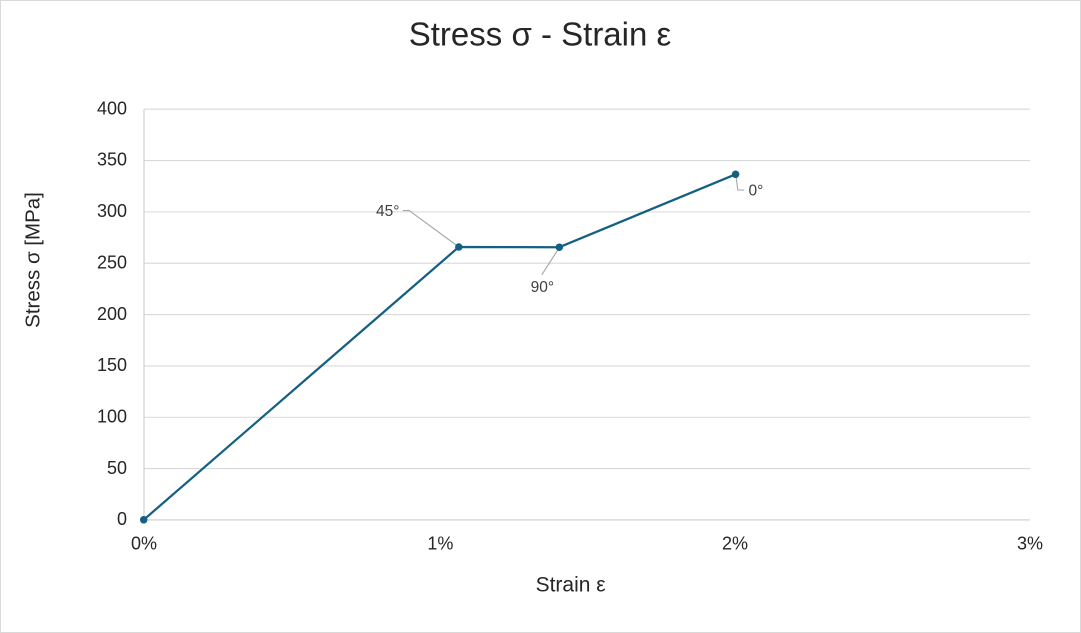 This screenshot has height=633, width=1081. Describe the element at coordinates (1030, 543) in the screenshot. I see `svg-text: 3%` at that location.